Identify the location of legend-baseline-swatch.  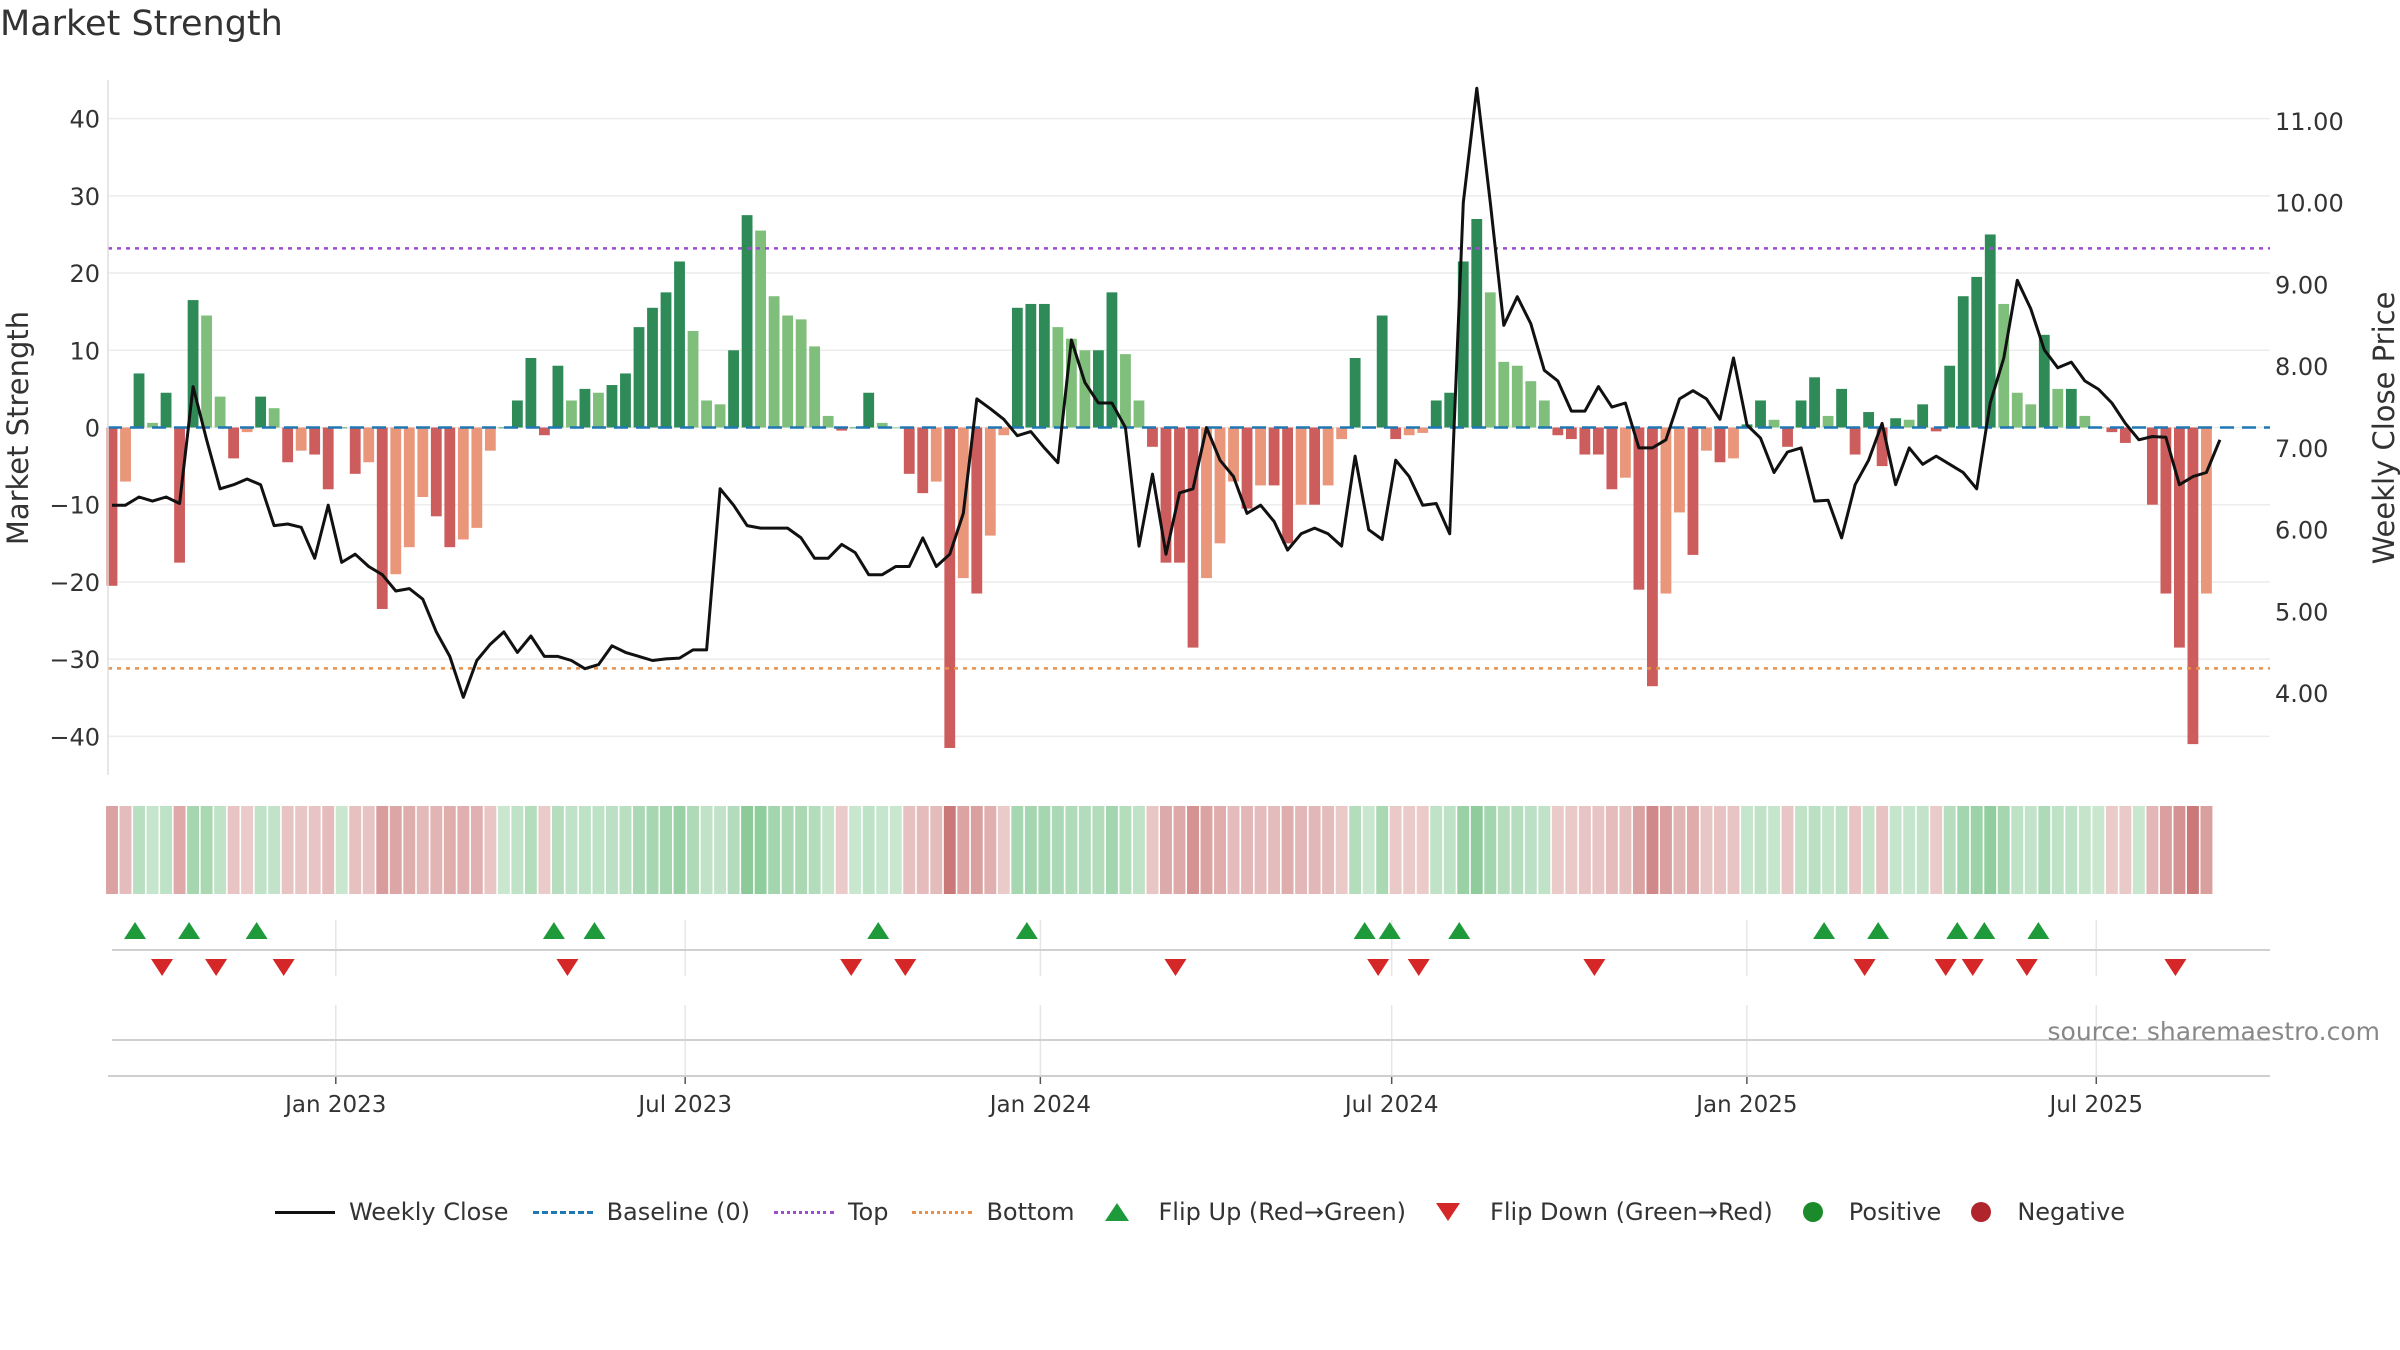
(562, 1212).